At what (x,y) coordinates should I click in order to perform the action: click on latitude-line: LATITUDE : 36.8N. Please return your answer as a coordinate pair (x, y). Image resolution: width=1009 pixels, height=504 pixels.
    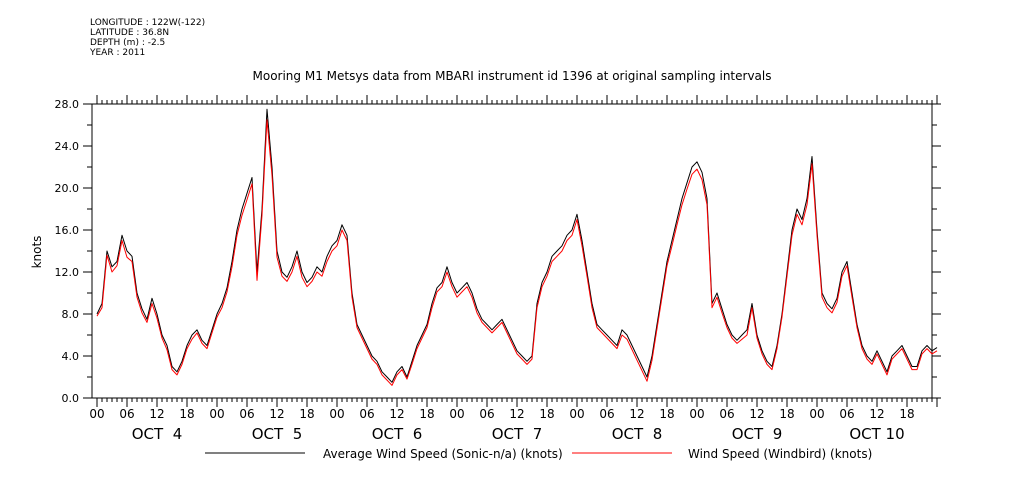
    Looking at the image, I should click on (130, 33).